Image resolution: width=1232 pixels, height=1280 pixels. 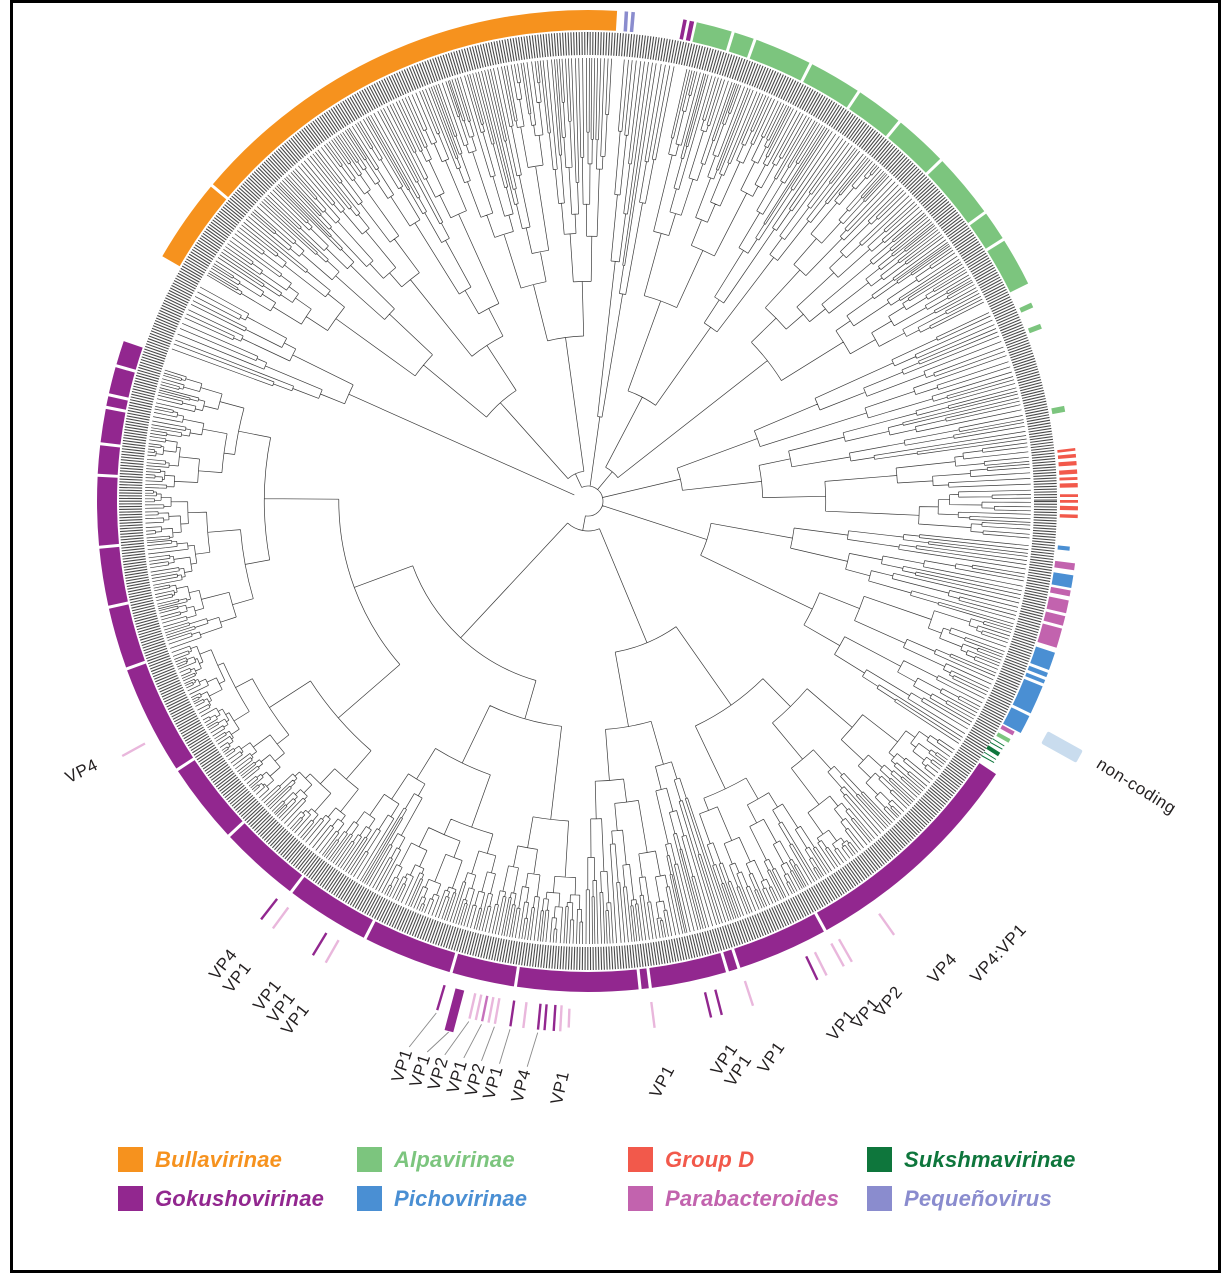 I want to click on legend-label: Sukshmavirinae, so click(x=990, y=1159).